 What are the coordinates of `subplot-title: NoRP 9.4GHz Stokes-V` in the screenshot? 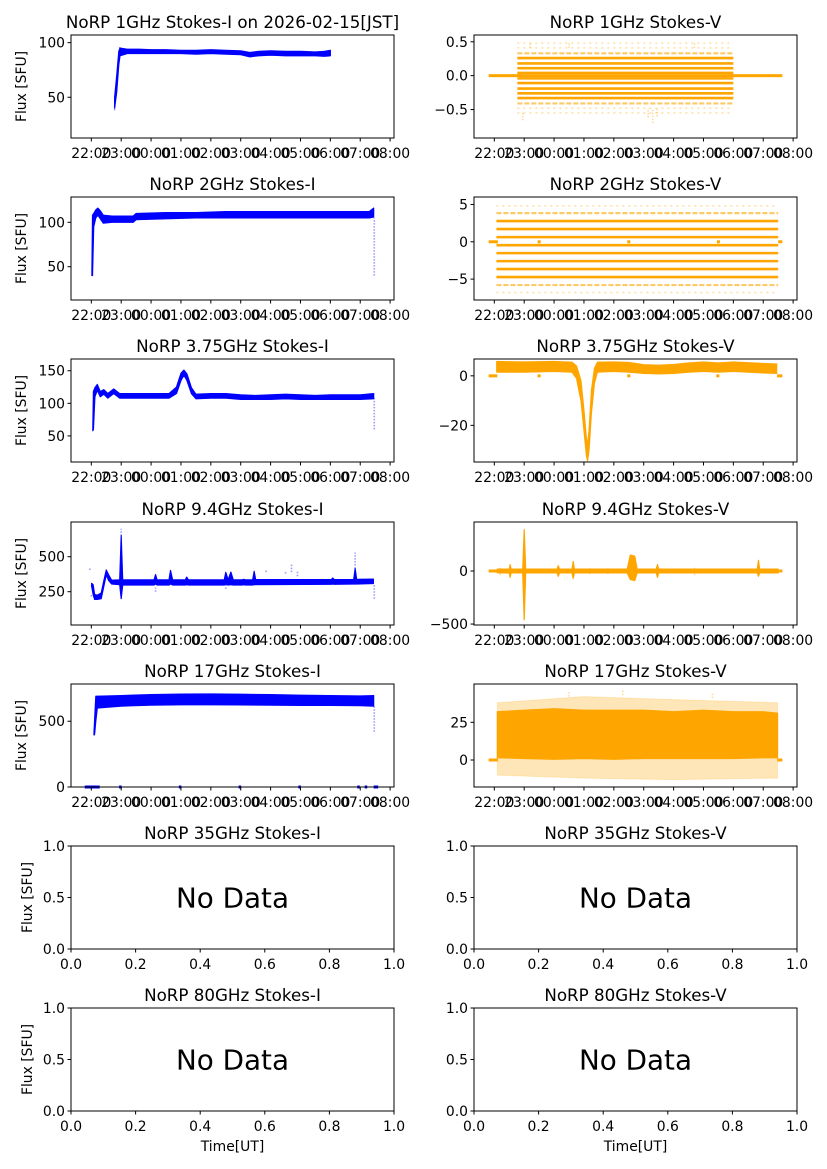 It's located at (636, 509).